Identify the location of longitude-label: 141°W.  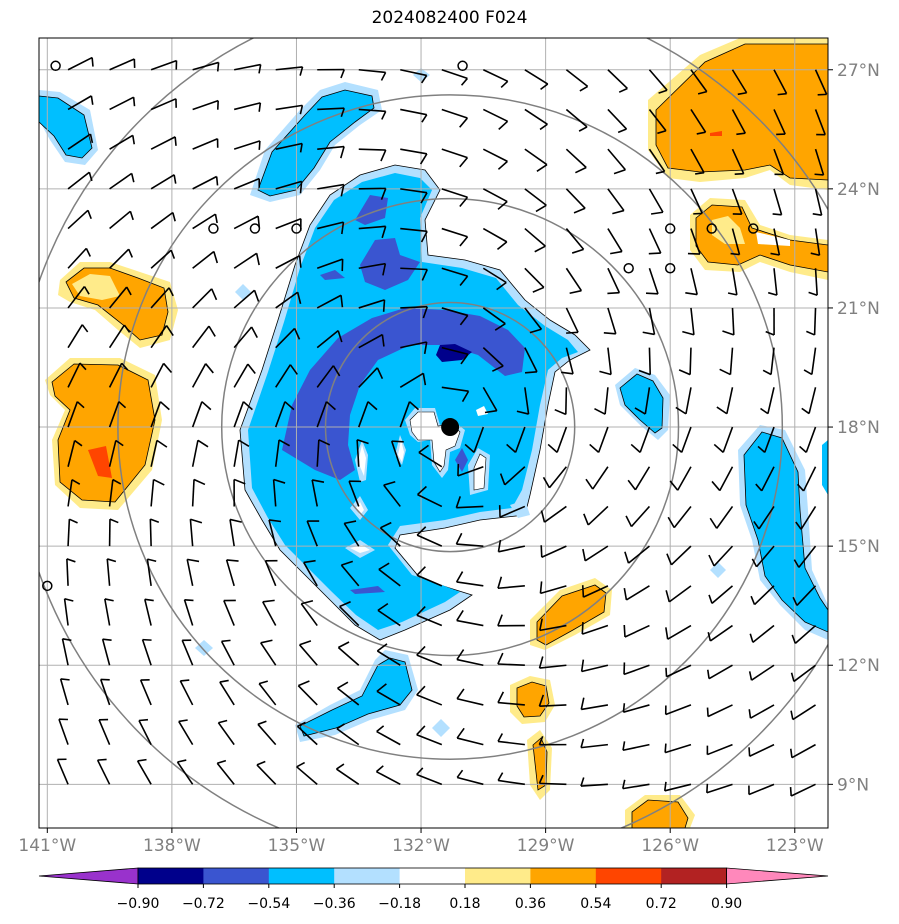
(47, 846).